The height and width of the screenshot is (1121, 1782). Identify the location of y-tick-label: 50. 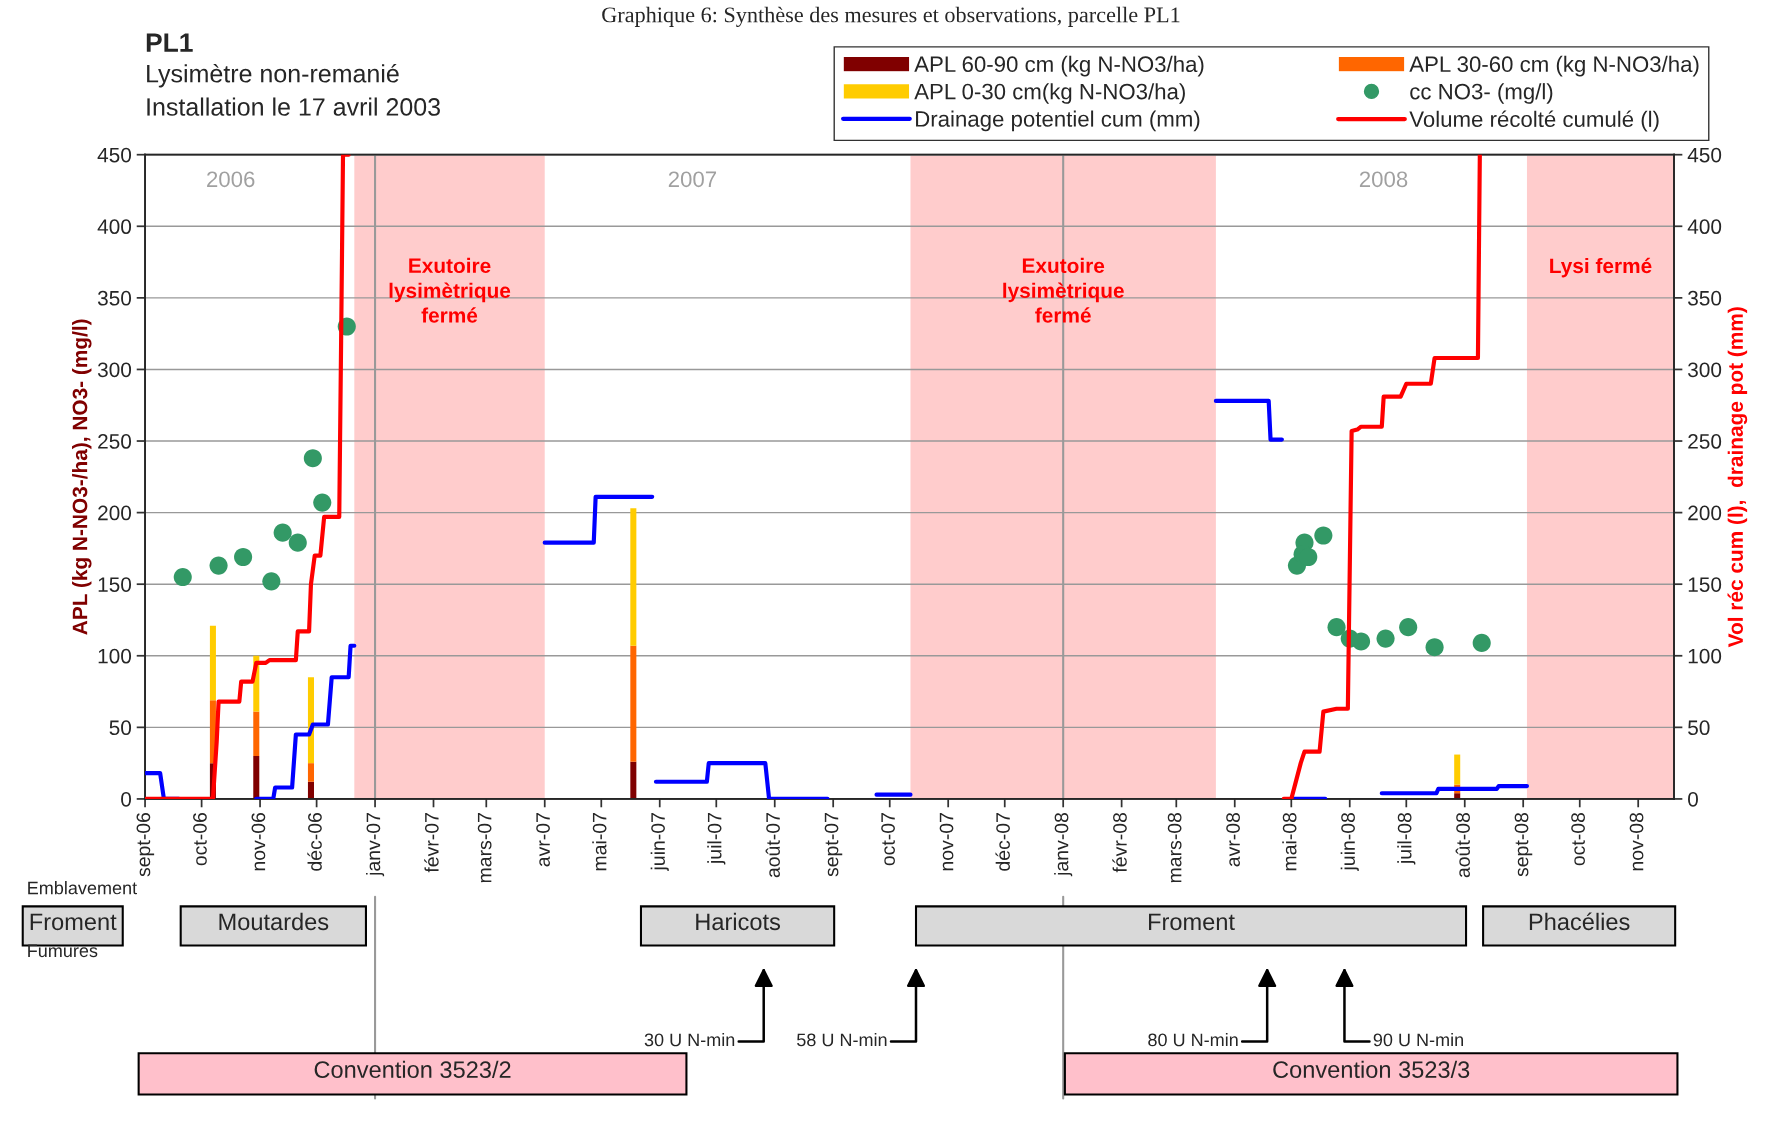
(120, 728).